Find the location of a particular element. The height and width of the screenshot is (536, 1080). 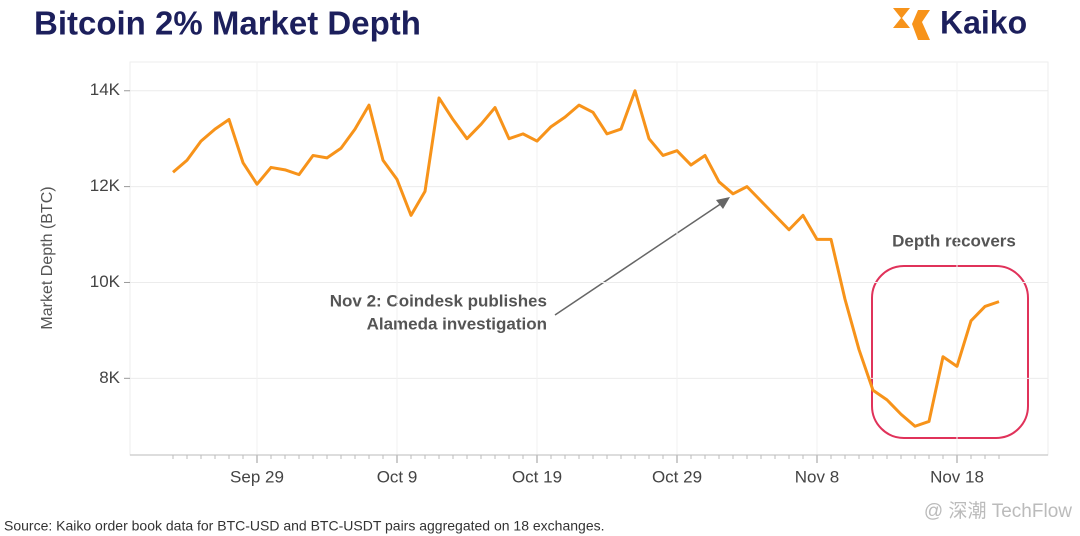

x-tick-label: Oct 29 is located at coordinates (677, 476).